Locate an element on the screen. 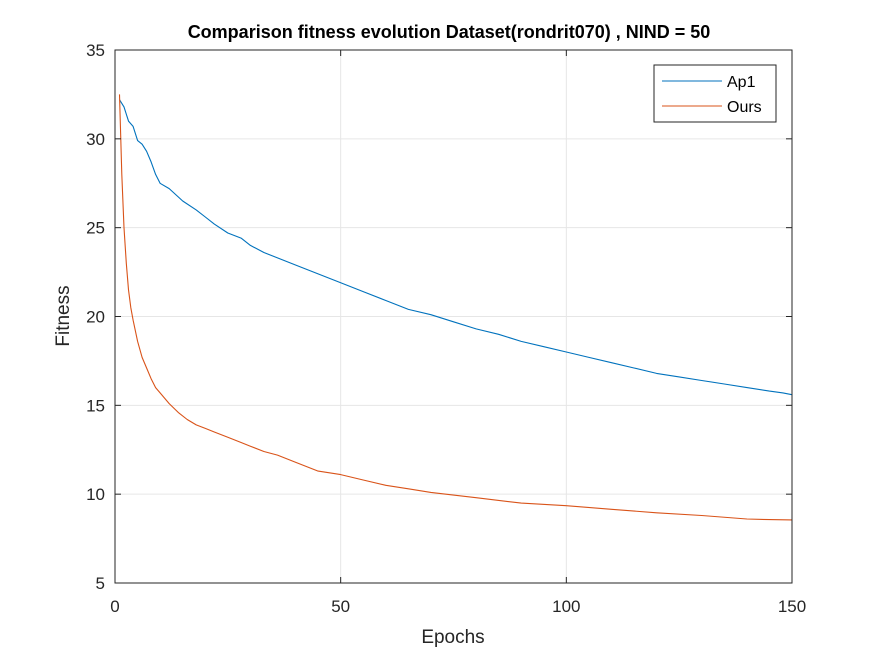 This screenshot has width=875, height=656. y-tick-label: 10 is located at coordinates (95, 494).